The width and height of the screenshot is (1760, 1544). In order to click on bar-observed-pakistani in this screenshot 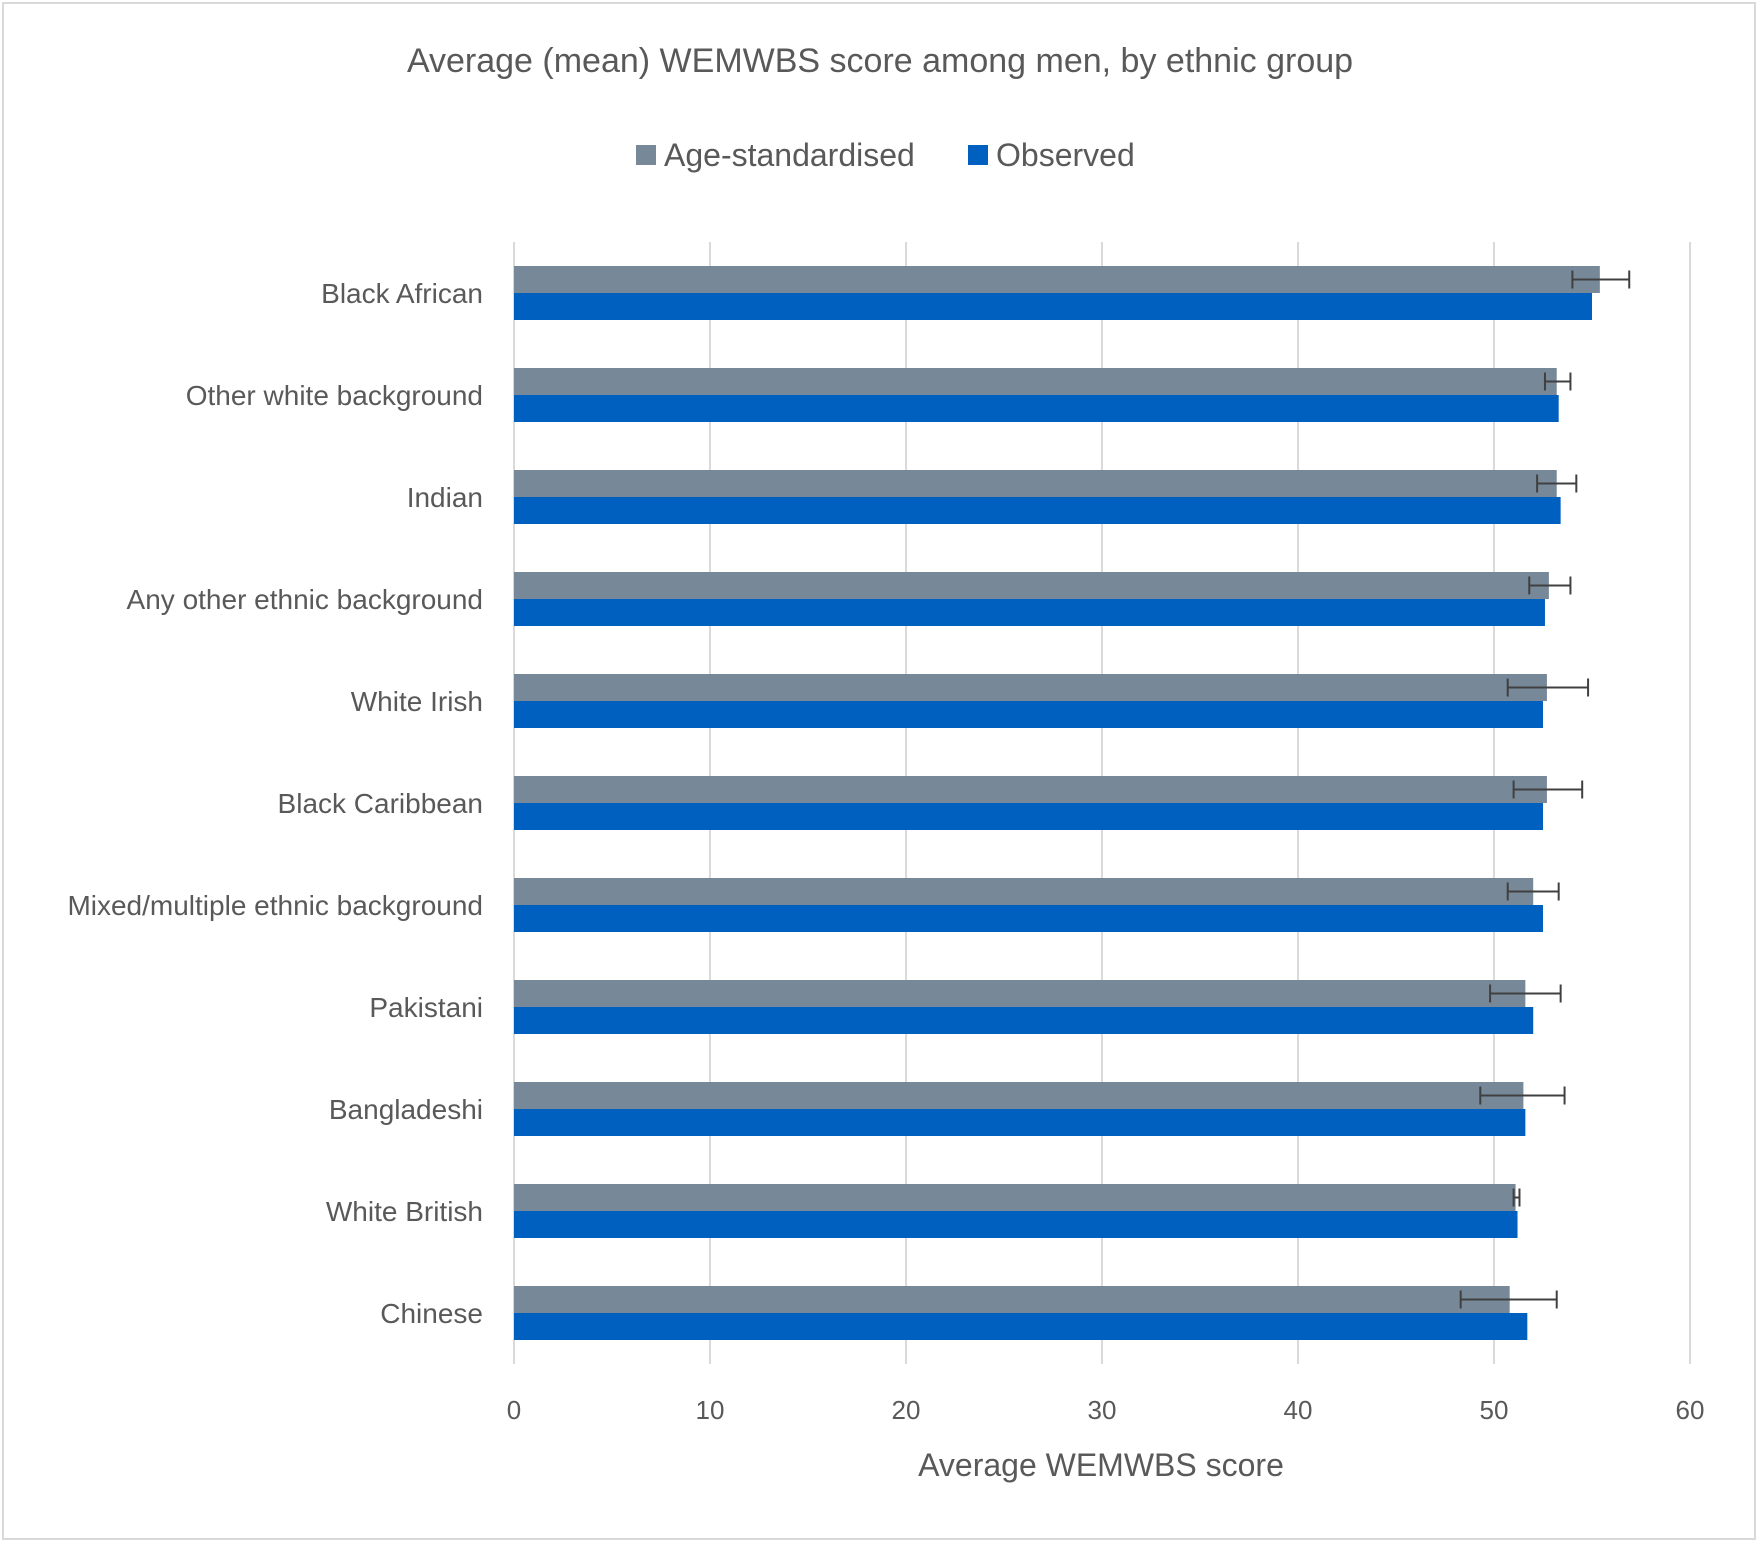, I will do `click(1024, 1020)`.